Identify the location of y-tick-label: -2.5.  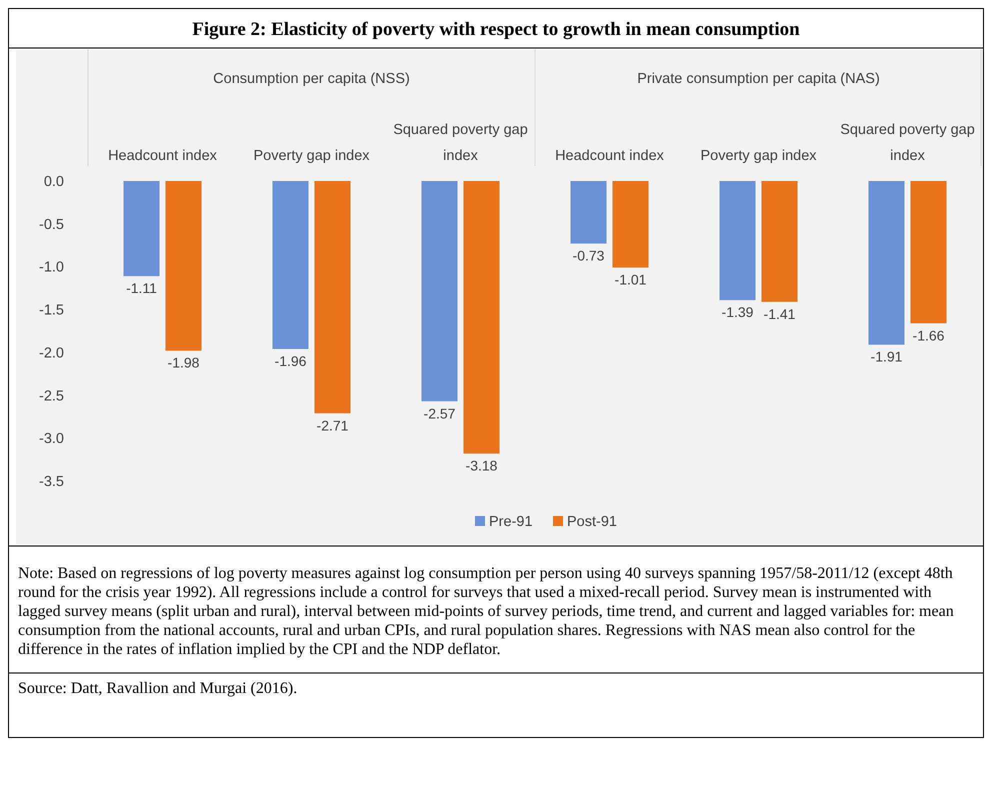
(51, 396).